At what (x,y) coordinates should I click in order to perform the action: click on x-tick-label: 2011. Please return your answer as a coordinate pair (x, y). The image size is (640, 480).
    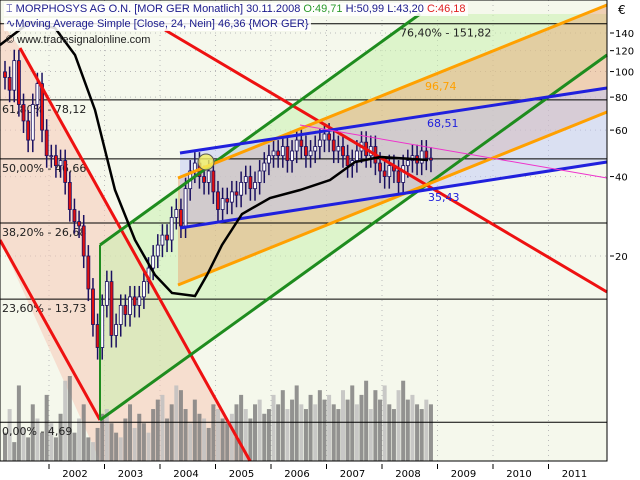
    Looking at the image, I should click on (574, 474).